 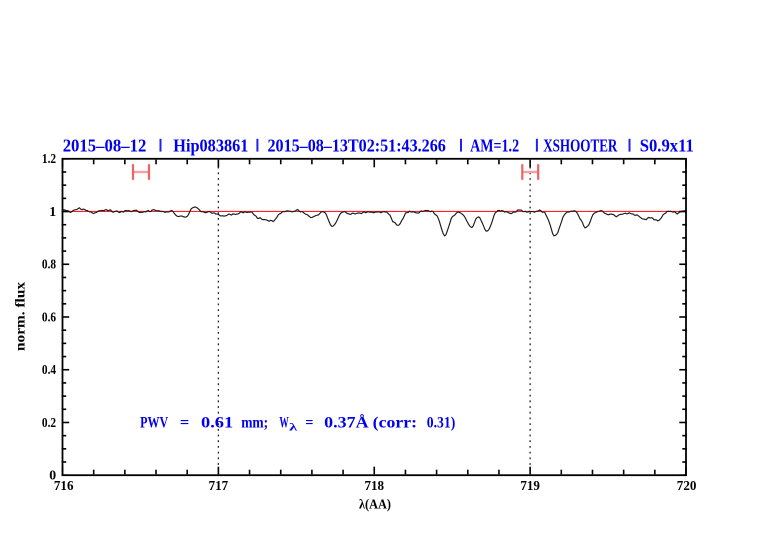 What do you see at coordinates (494, 145) in the screenshot?
I see `svg-text: AM=1.2` at bounding box center [494, 145].